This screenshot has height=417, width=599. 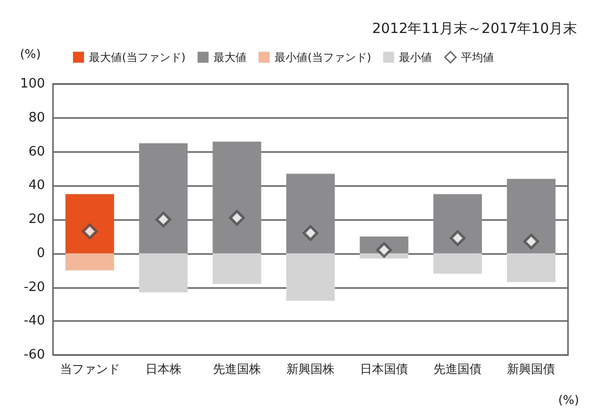 I want to click on x-tick-label: 日本国債, so click(x=384, y=369).